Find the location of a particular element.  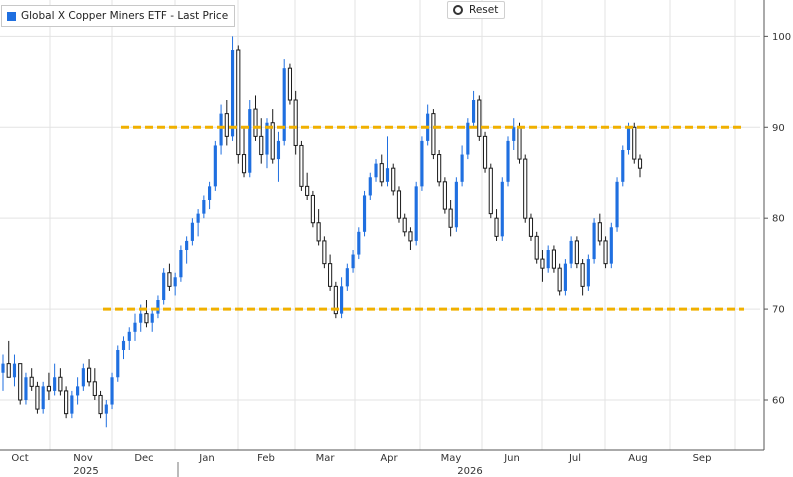

reset-label: Reset is located at coordinates (484, 10).